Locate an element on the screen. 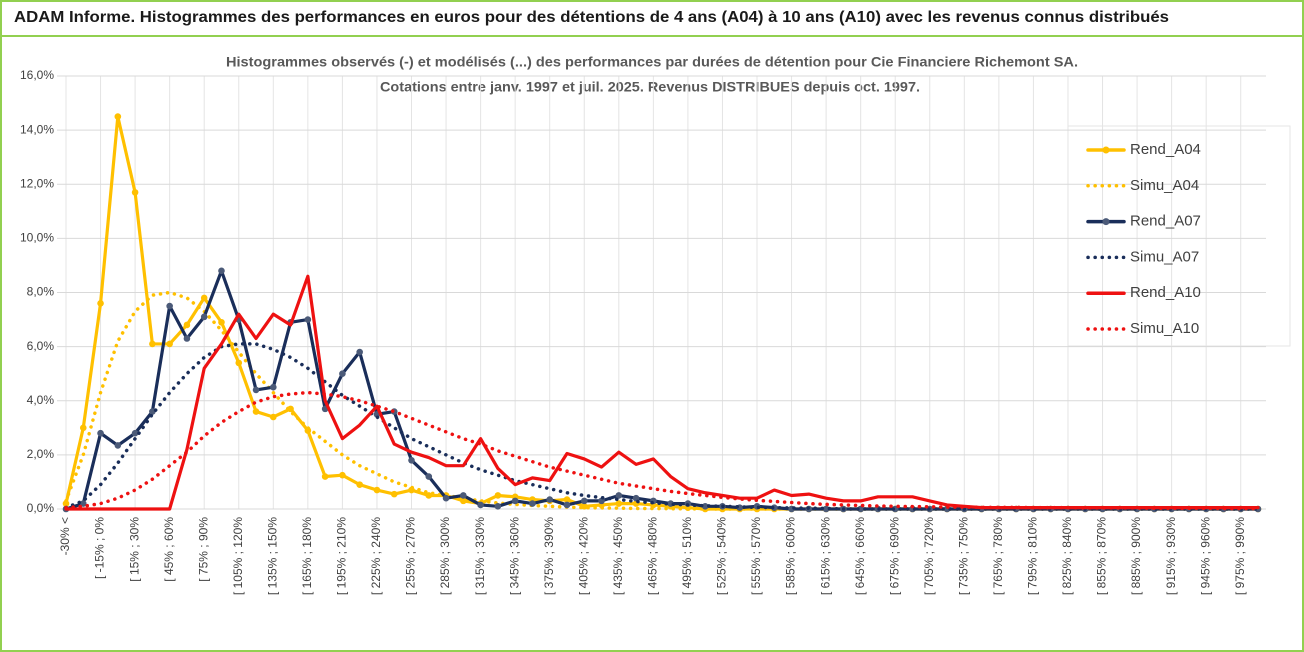 This screenshot has height=652, width=1304. x-tick-label: -30% < is located at coordinates (65, 536).